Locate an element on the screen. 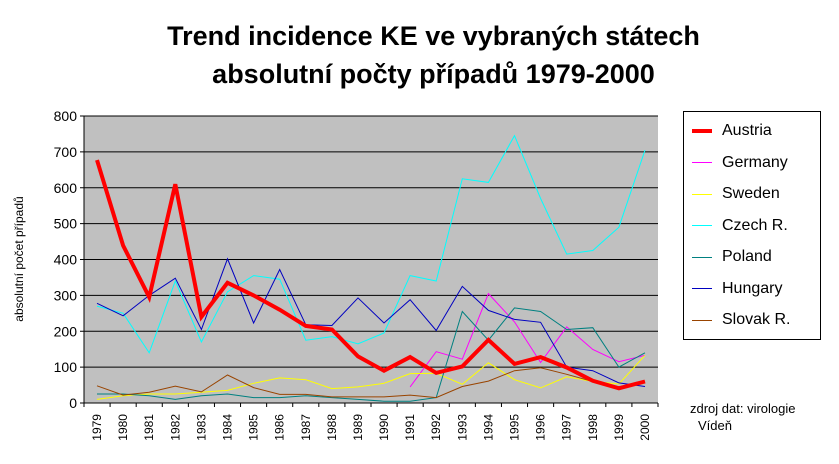  y-tick-label: 200 is located at coordinates (66, 331).